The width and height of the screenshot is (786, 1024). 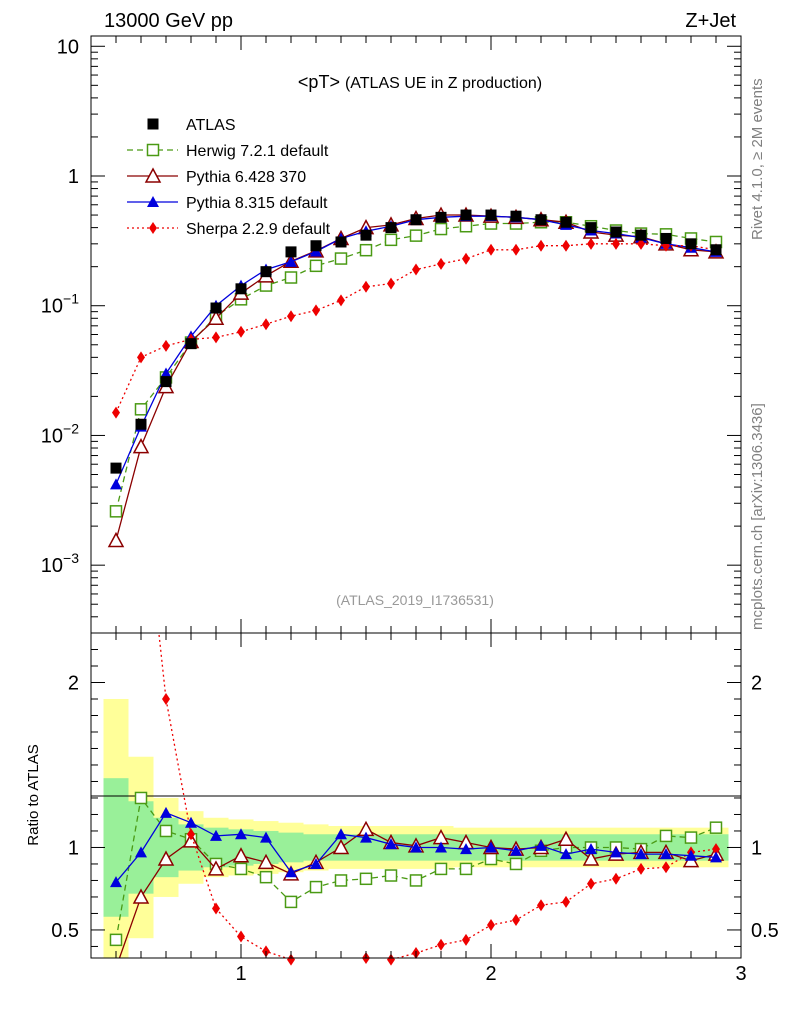 What do you see at coordinates (60, 304) in the screenshot?
I see `y-tick-label: 10⁻¹` at bounding box center [60, 304].